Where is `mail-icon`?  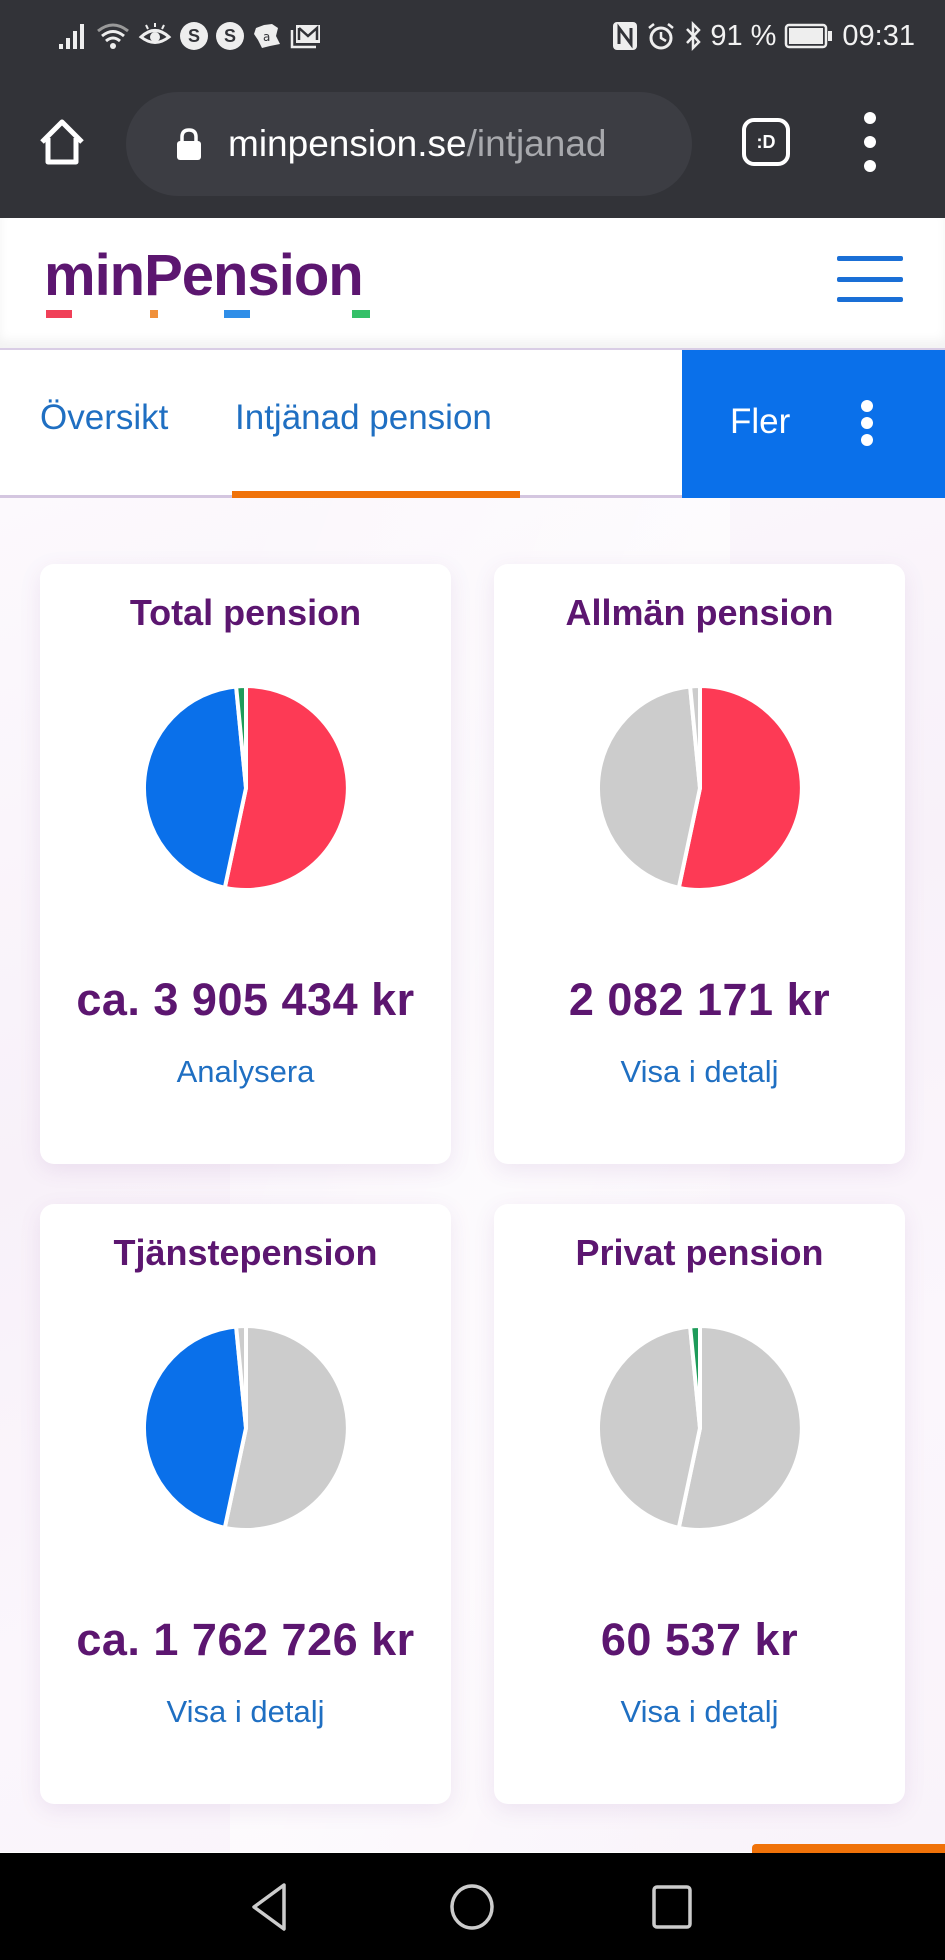 mail-icon is located at coordinates (306, 36).